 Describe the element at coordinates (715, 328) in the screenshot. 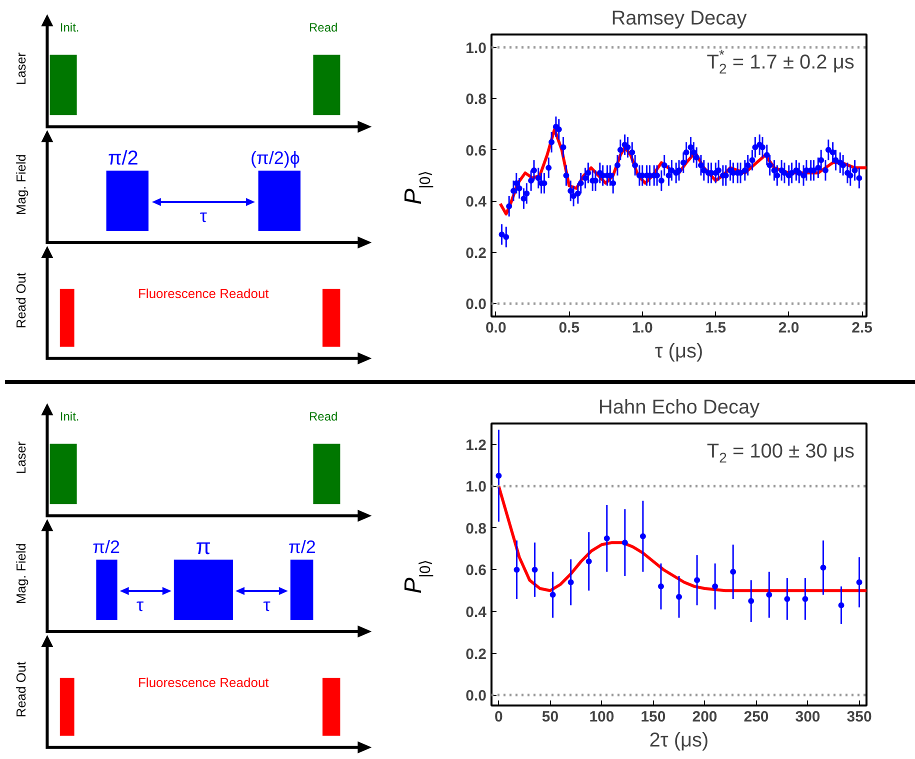

I see `x-tick-label: 1.5` at that location.